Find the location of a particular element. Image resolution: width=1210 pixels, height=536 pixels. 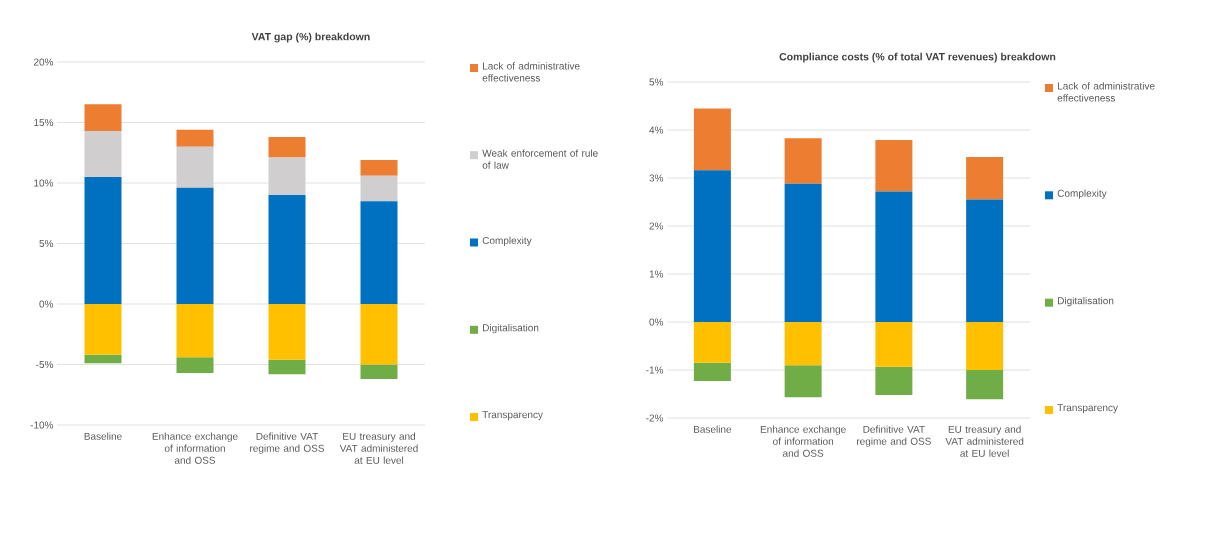

y-tick-label: 10% is located at coordinates (44, 183).